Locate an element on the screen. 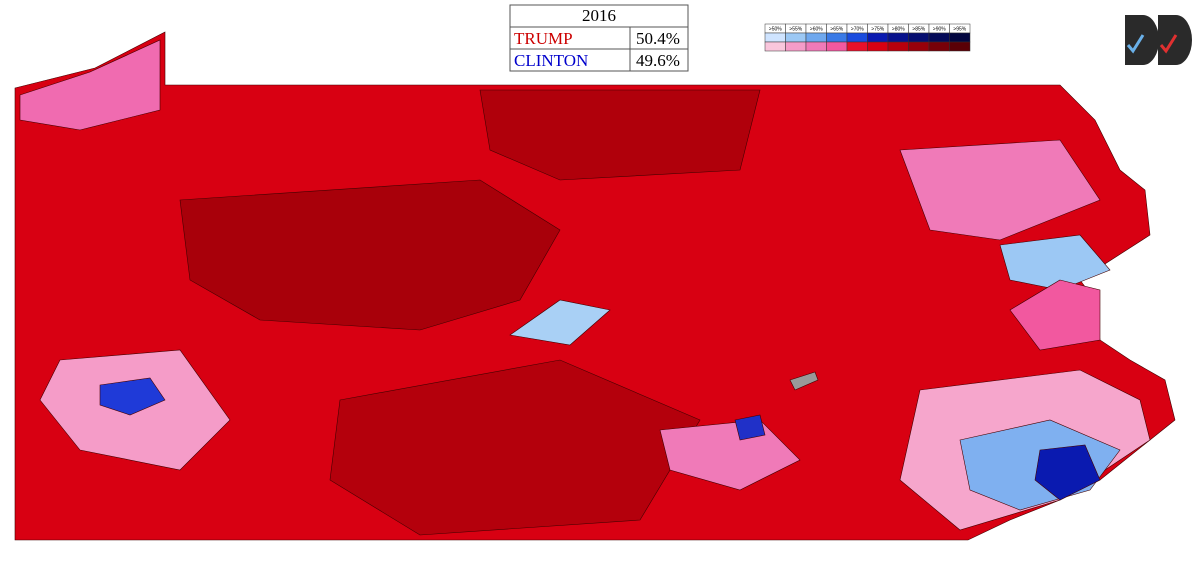  legend-label: >95% is located at coordinates (959, 29).